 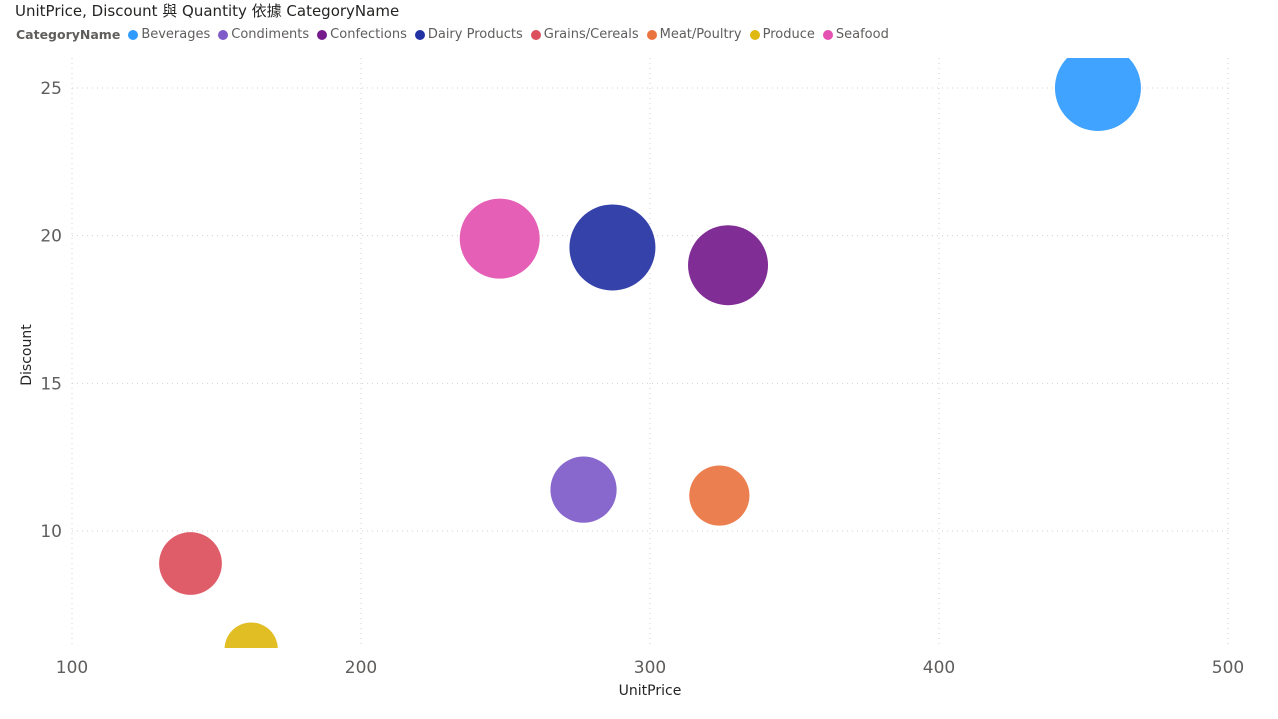 I want to click on x-tick-label: 300, so click(x=650, y=668).